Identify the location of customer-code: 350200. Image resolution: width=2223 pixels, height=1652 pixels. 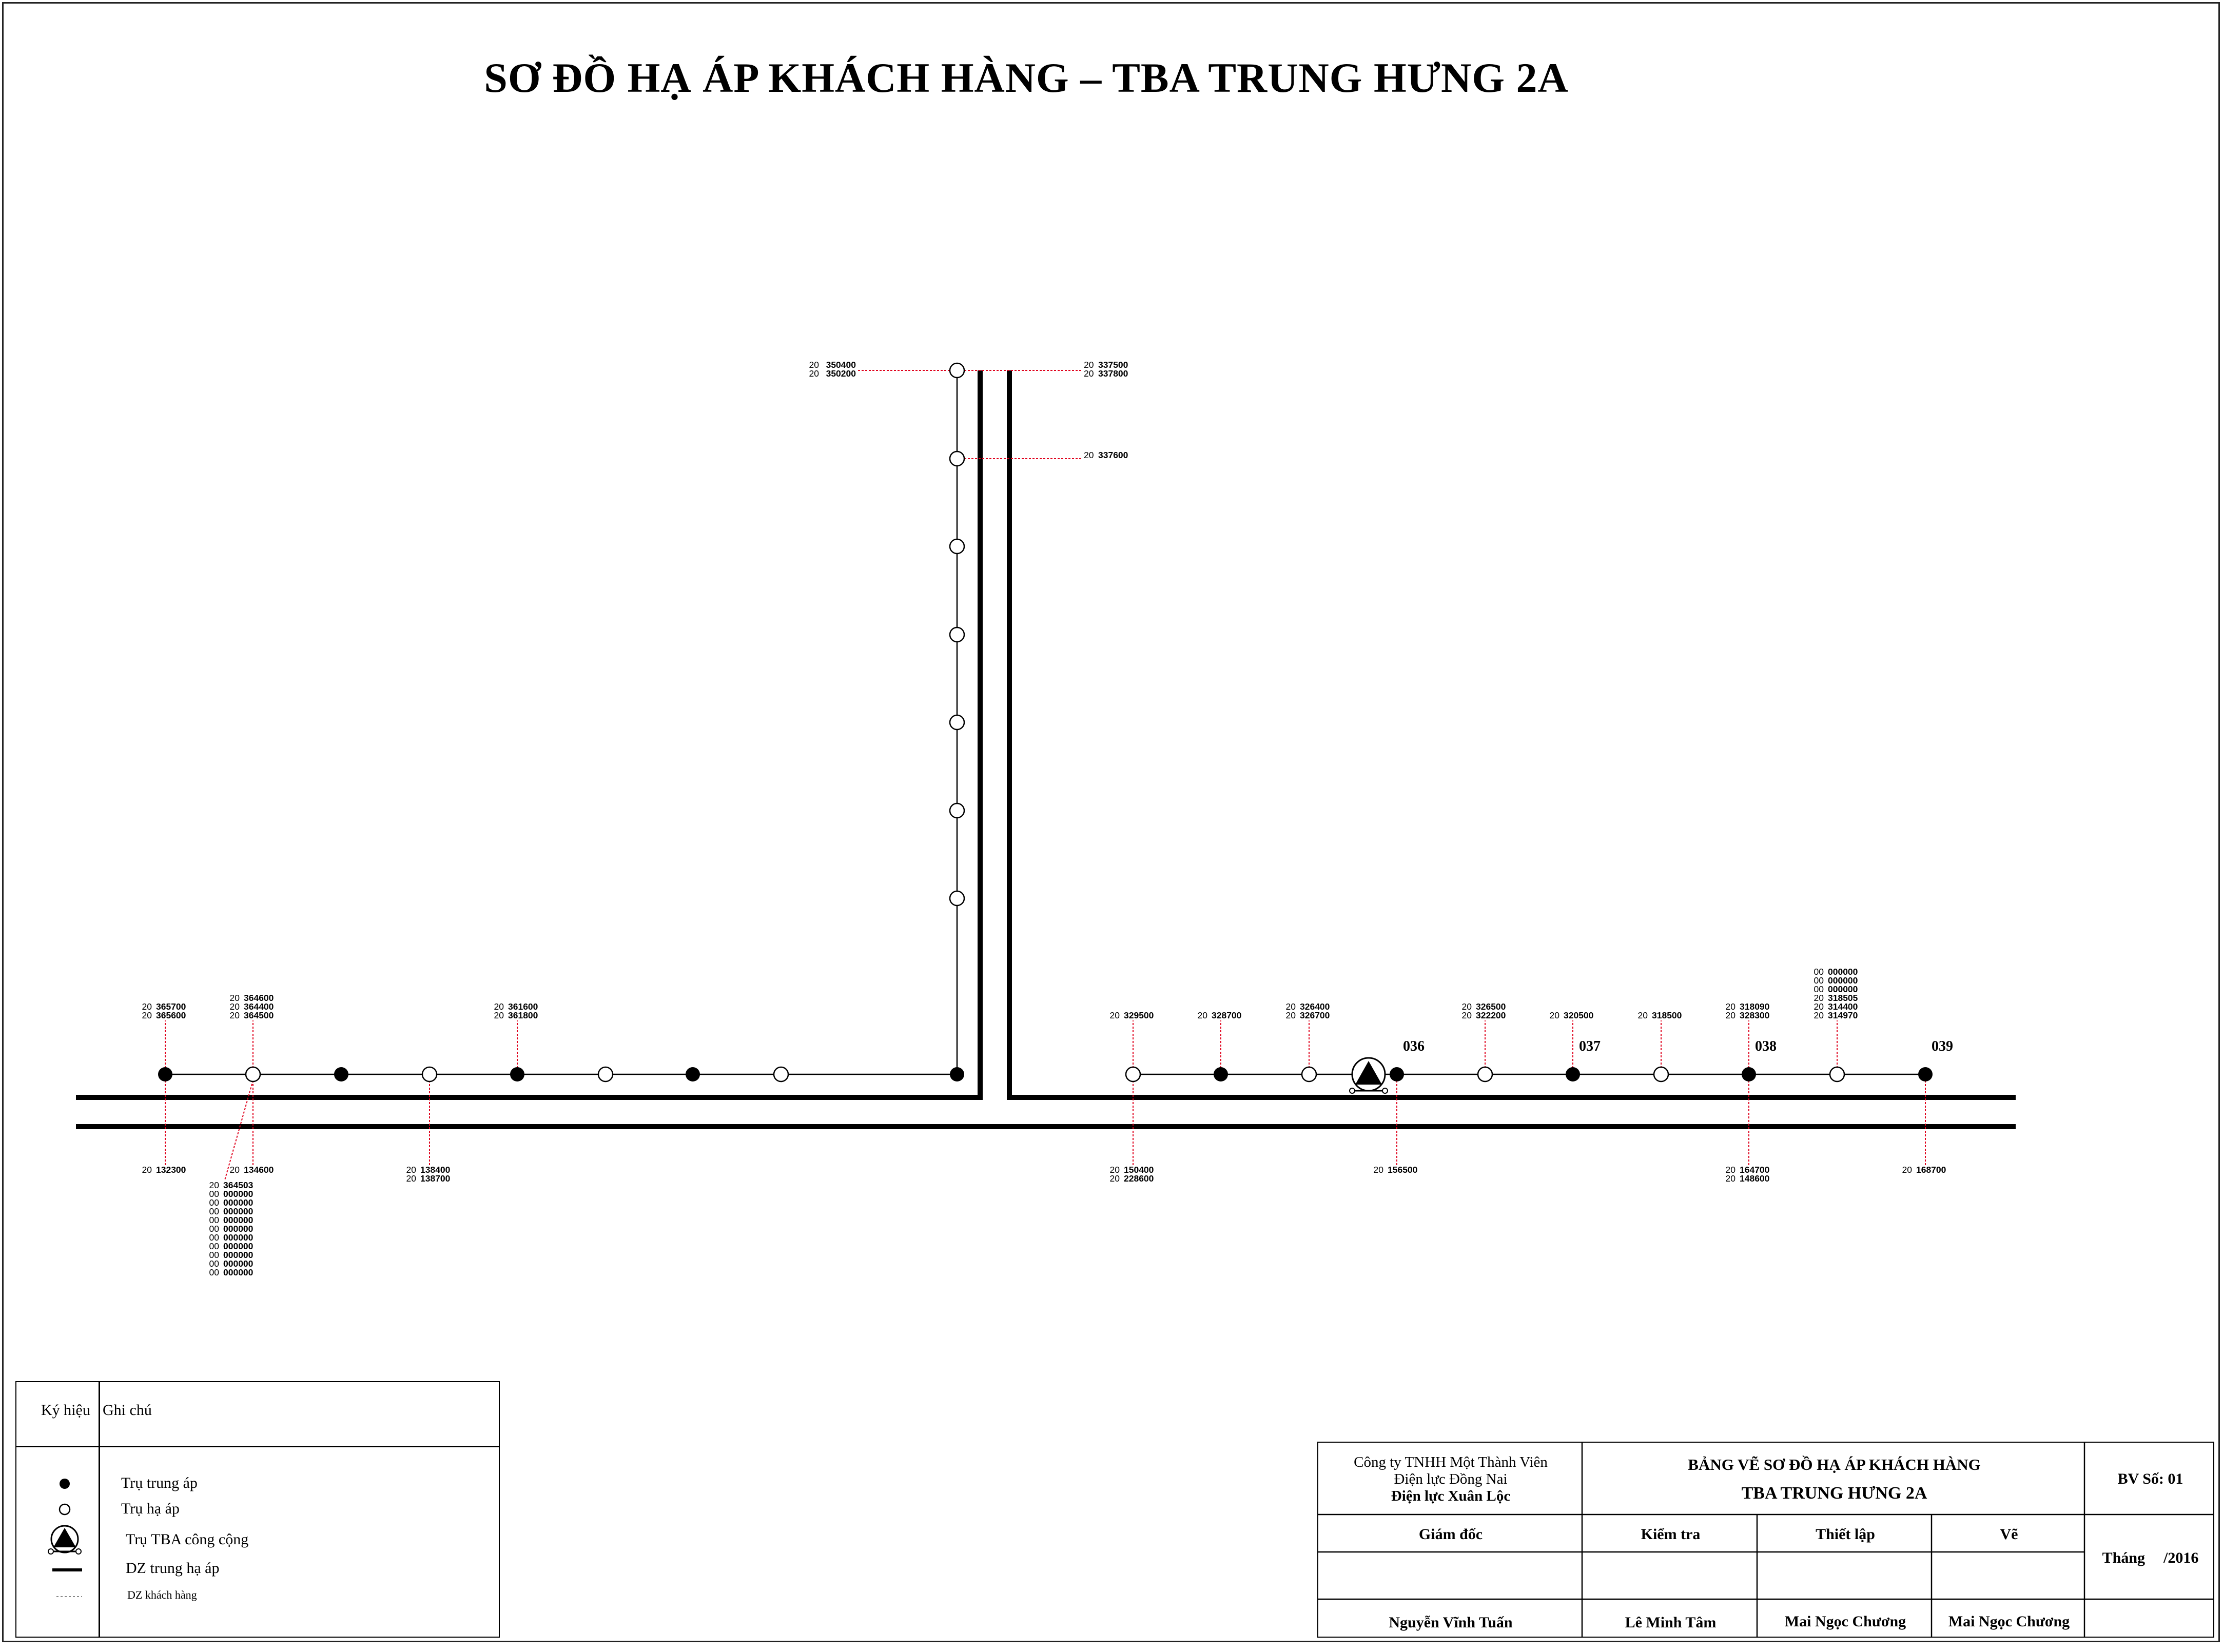
(841, 373).